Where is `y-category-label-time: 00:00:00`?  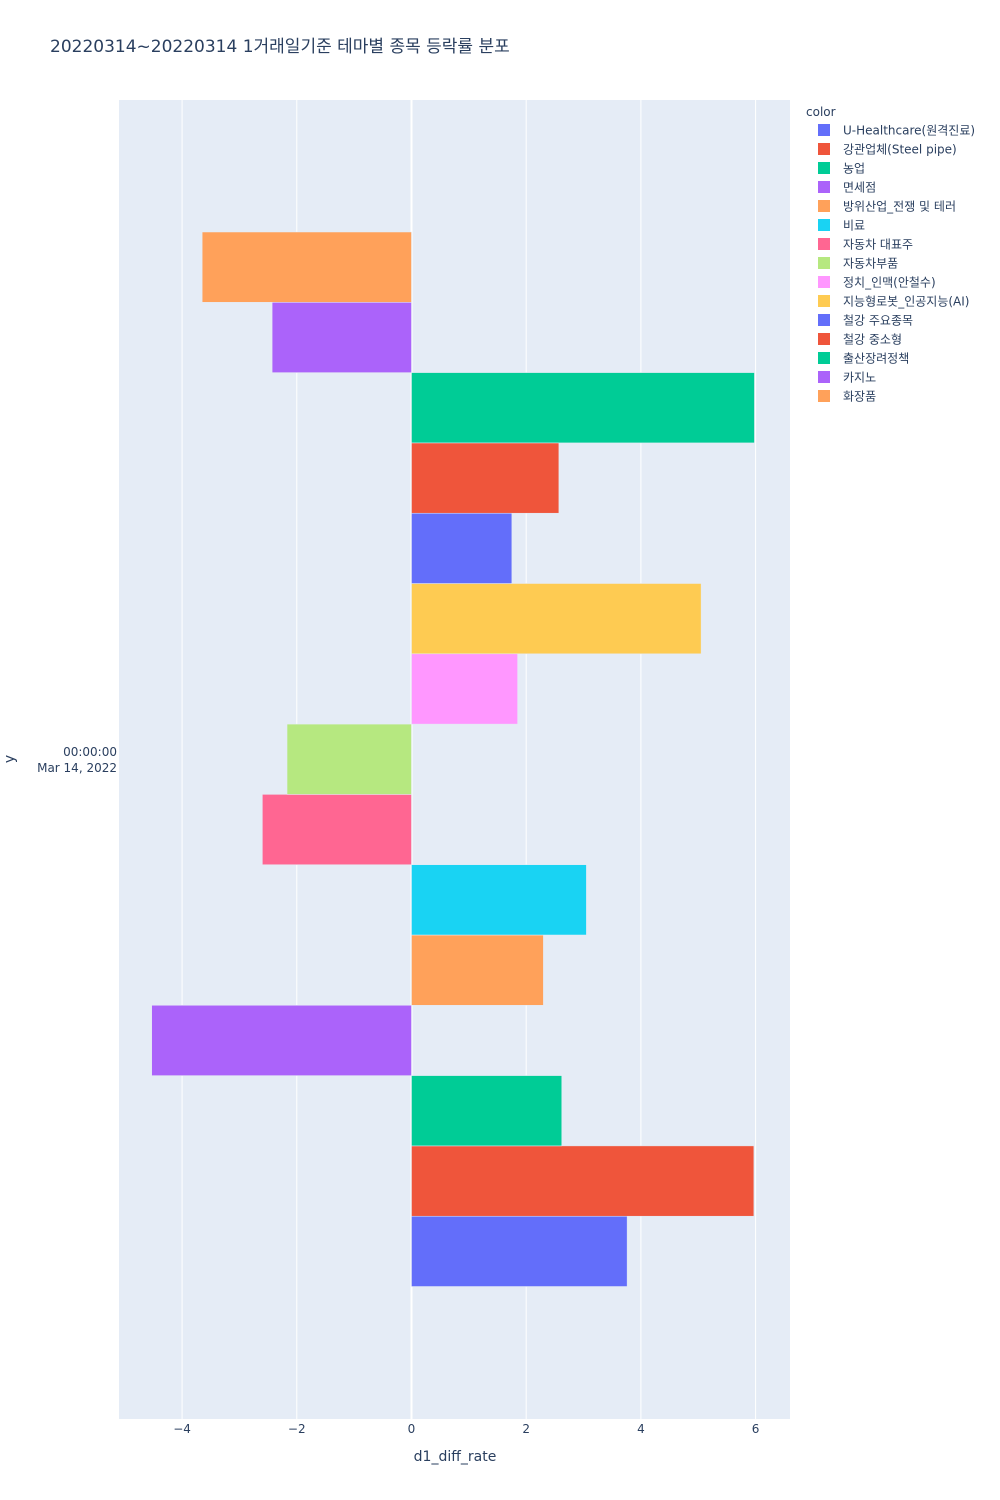
y-category-label-time: 00:00:00 is located at coordinates (90, 752).